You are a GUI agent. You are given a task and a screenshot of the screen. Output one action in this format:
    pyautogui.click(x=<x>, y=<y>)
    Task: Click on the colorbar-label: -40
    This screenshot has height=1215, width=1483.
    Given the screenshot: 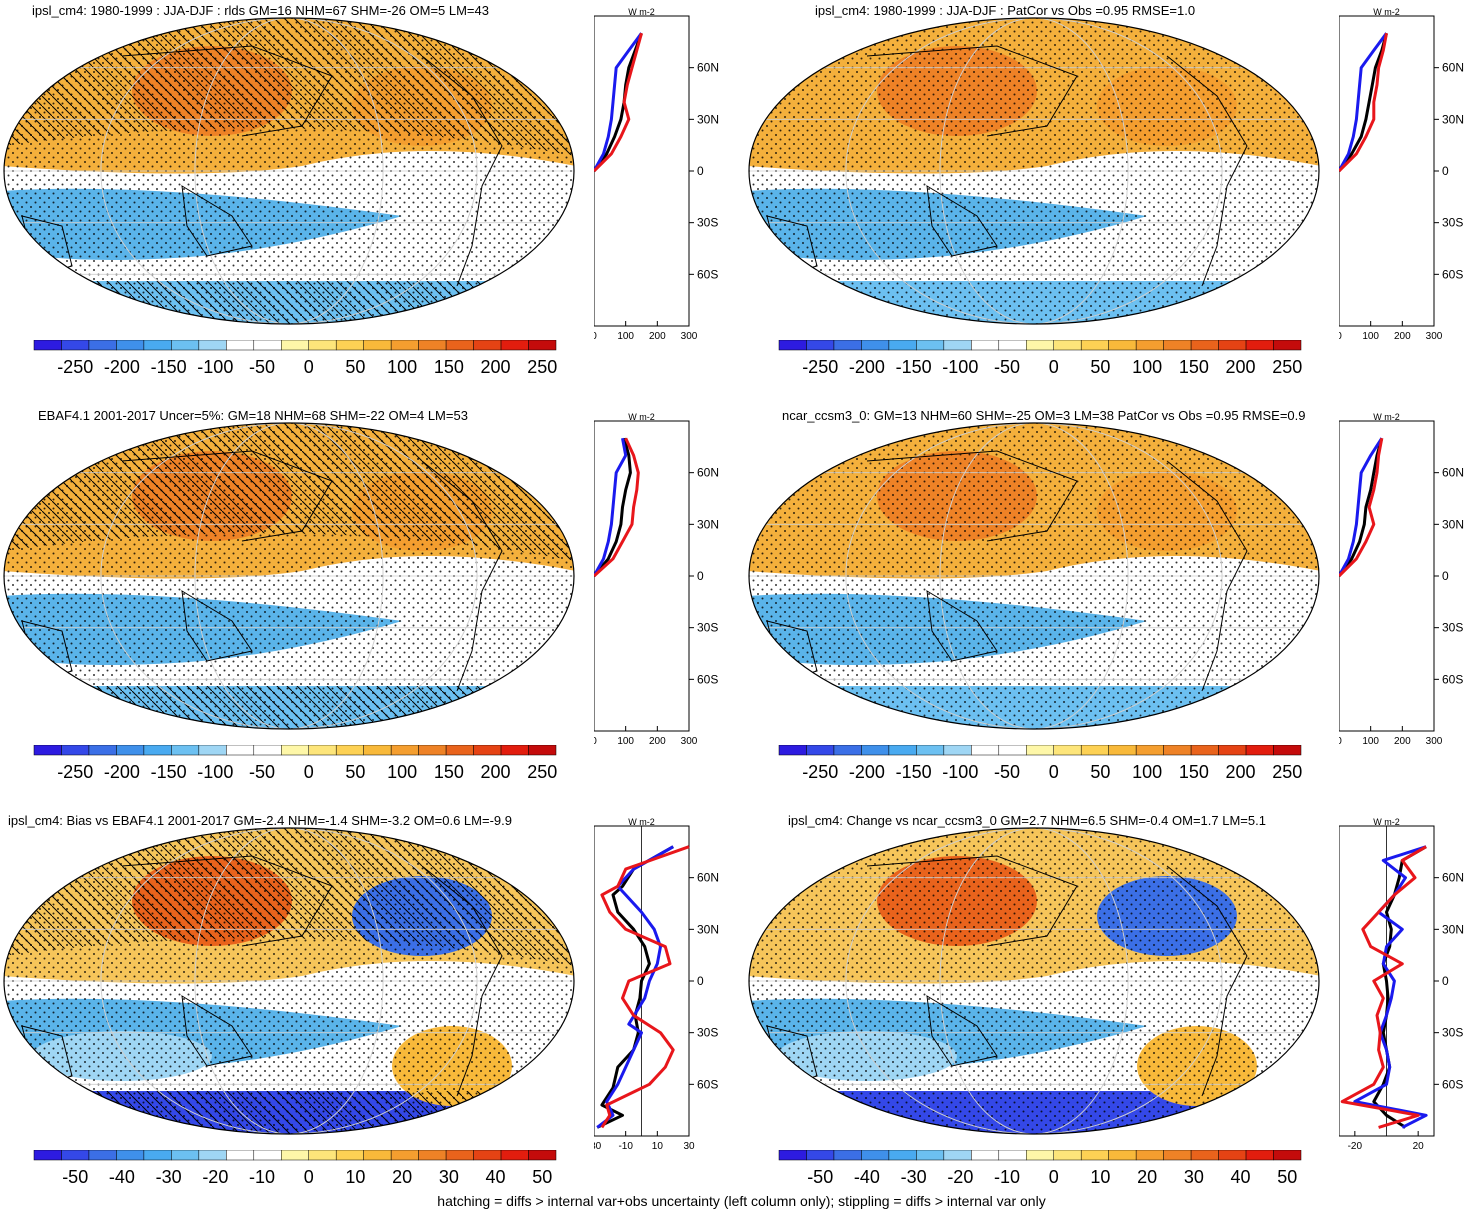 What is the action you would take?
    pyautogui.click(x=867, y=1177)
    